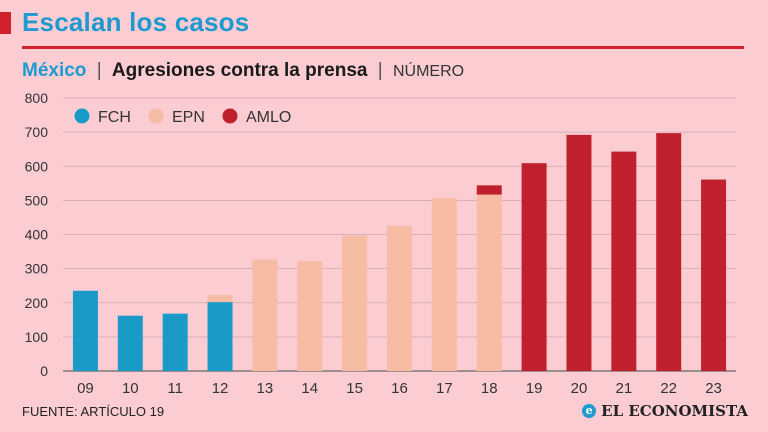 The height and width of the screenshot is (432, 768). What do you see at coordinates (37, 235) in the screenshot?
I see `y-tick-label: 400` at bounding box center [37, 235].